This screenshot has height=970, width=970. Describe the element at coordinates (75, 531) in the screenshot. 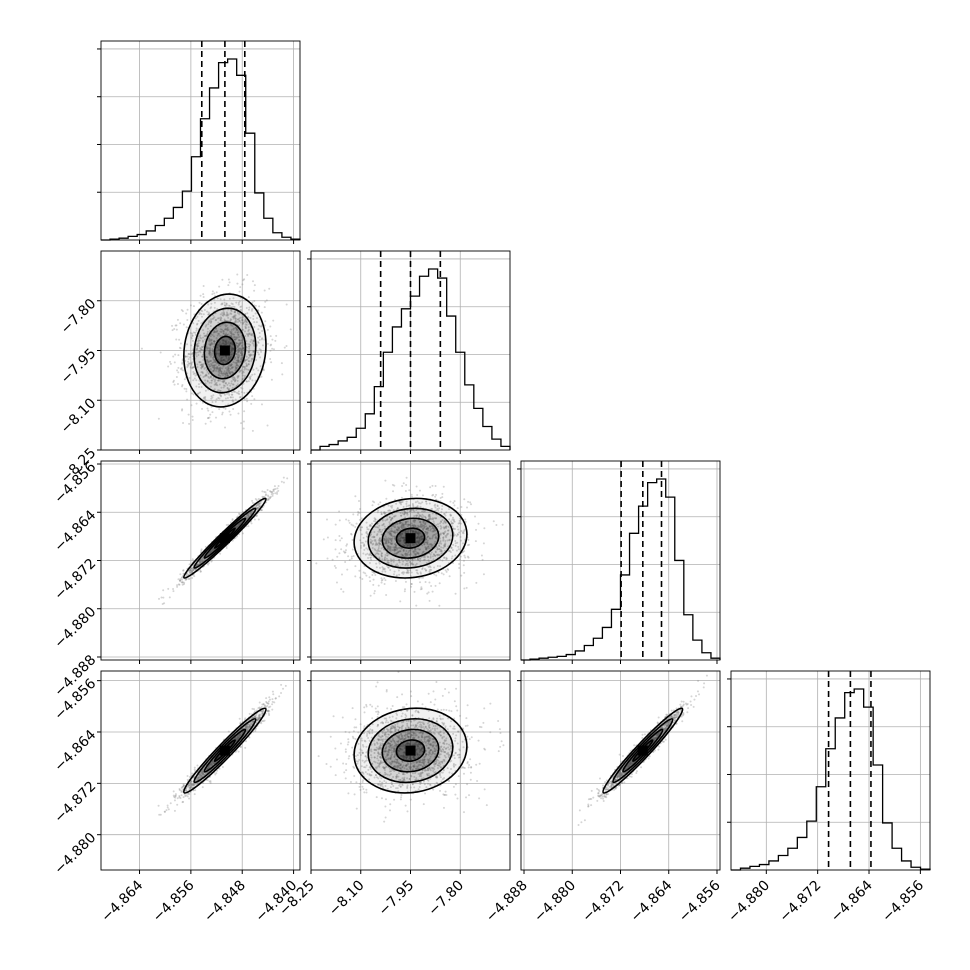

I see `y-tick-label: −4.864` at that location.